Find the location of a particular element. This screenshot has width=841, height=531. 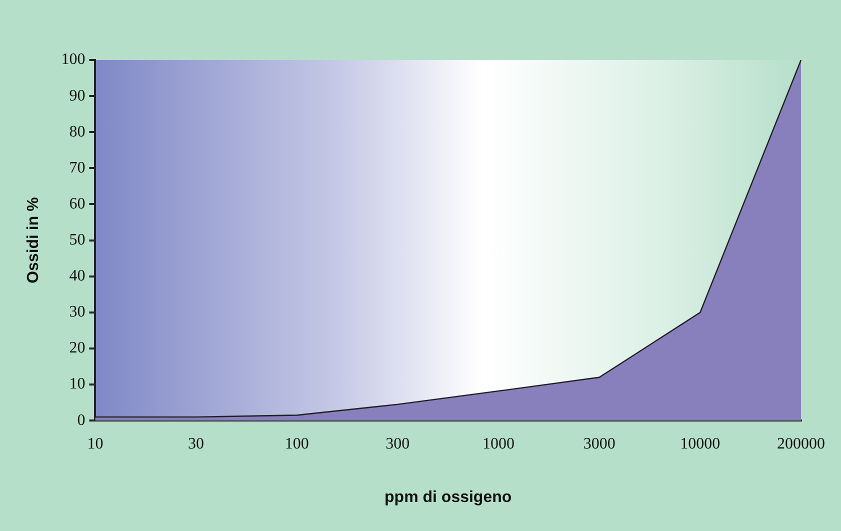

y-tick-label: 20 is located at coordinates (77, 348).